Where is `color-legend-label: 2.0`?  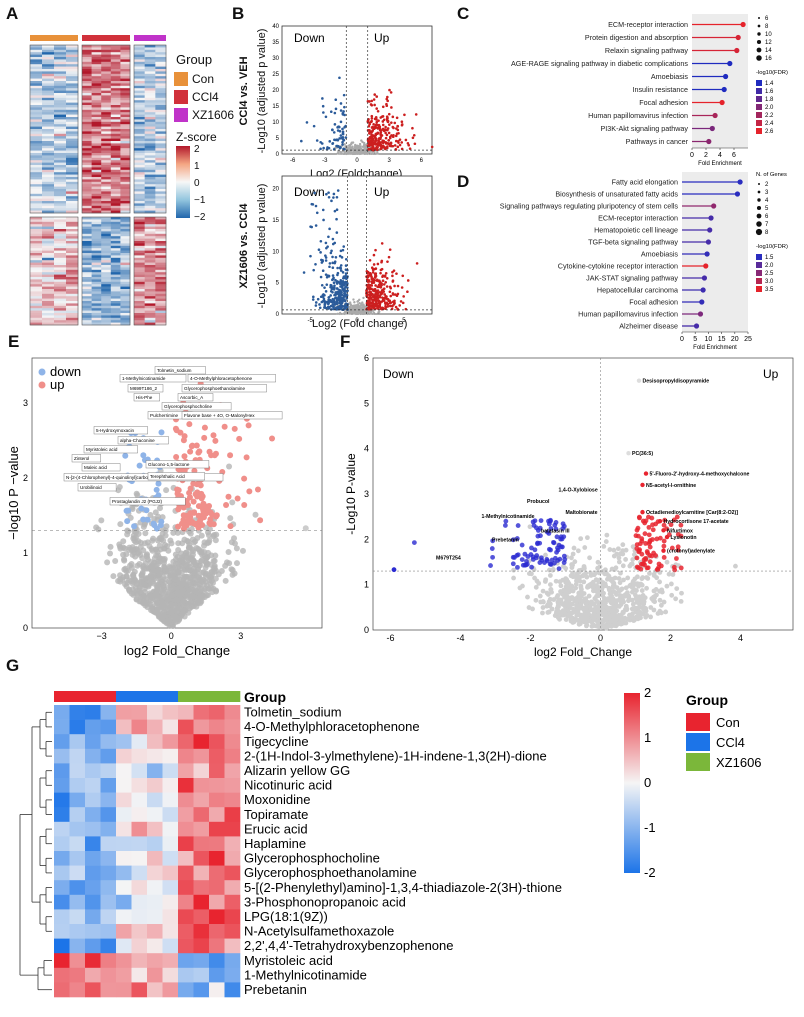 color-legend-label: 2.0 is located at coordinates (769, 108).